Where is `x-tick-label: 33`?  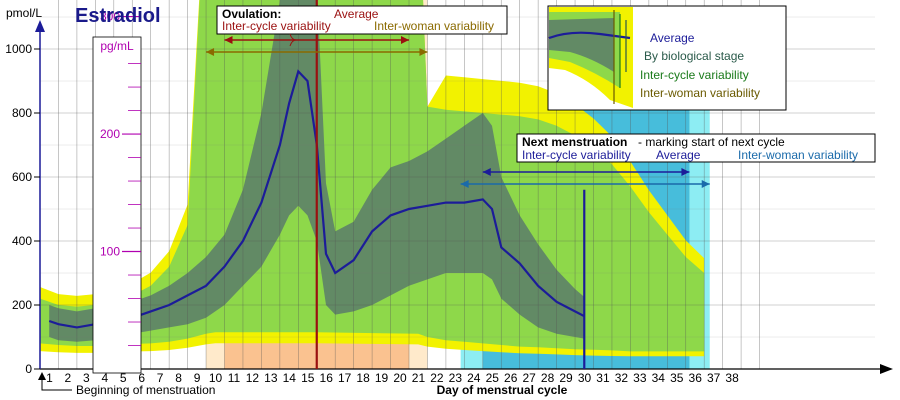
x-tick-label: 33 is located at coordinates (640, 378).